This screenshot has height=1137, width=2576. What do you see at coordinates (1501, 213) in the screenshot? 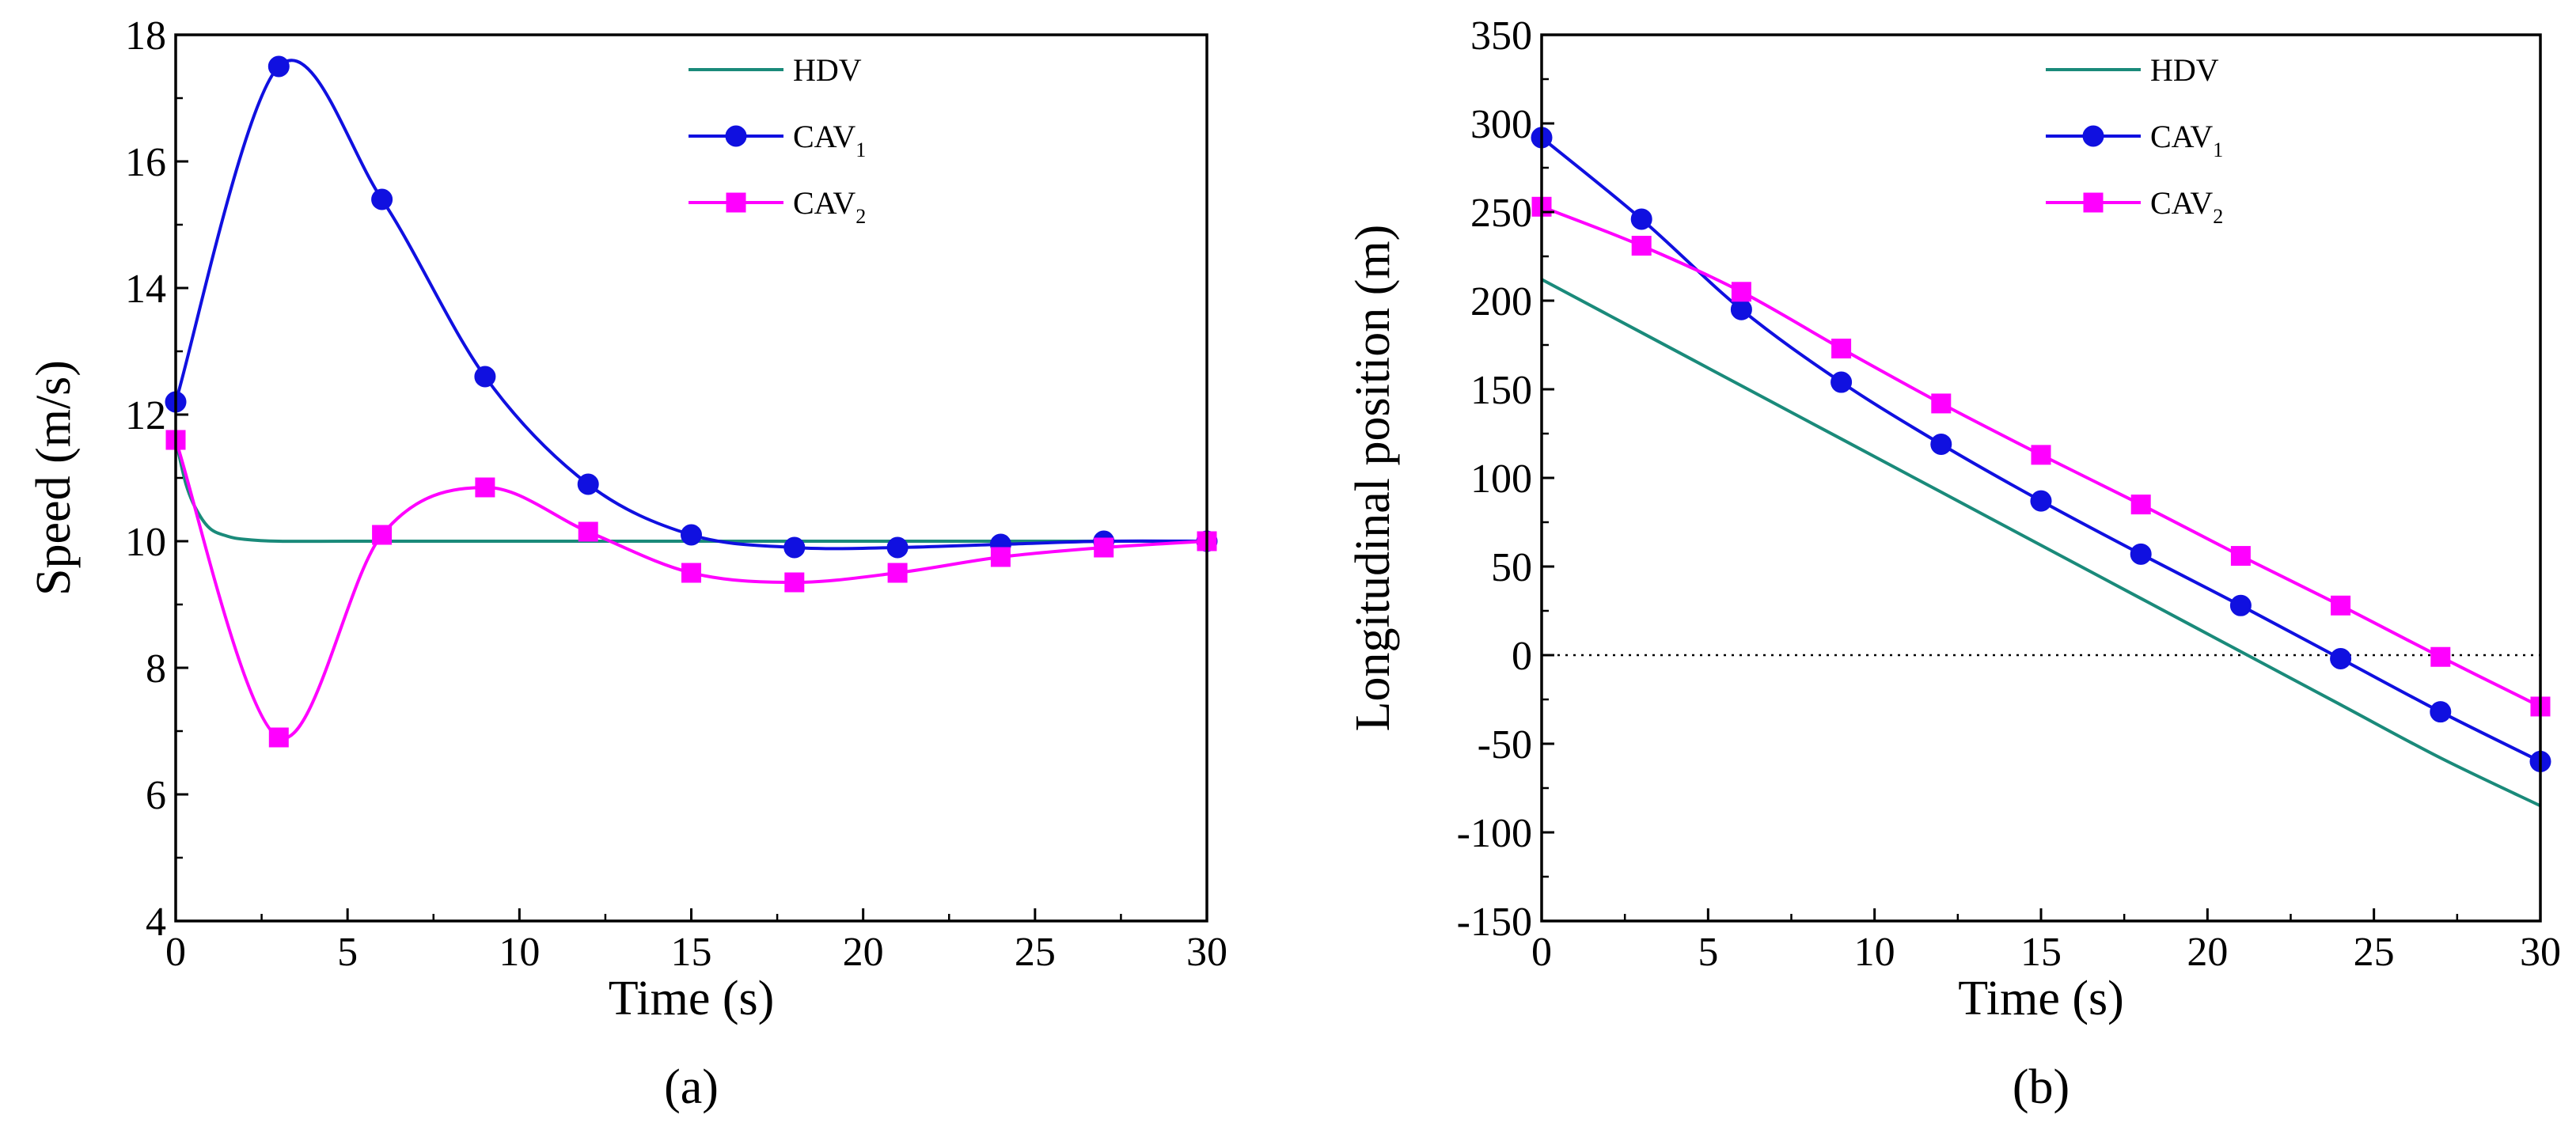
I see `y-tick-label: 250` at bounding box center [1501, 213].